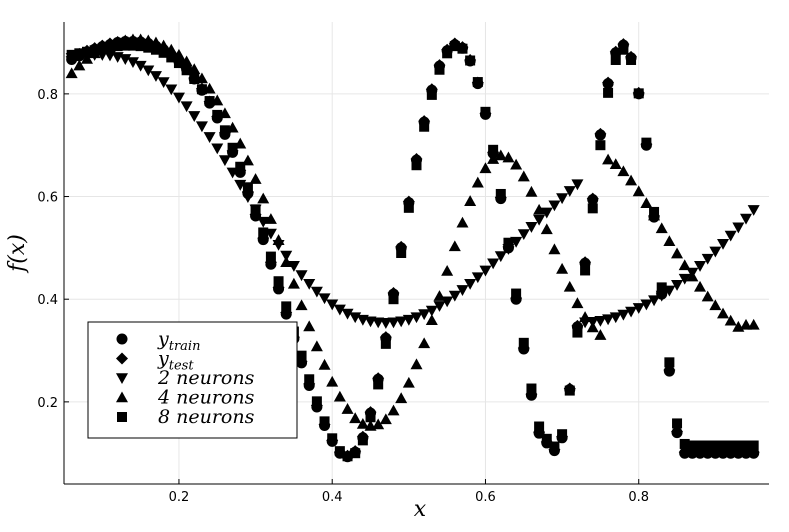 The height and width of the screenshot is (532, 789). Describe the element at coordinates (420, 509) in the screenshot. I see `x-axis-title: x` at that location.